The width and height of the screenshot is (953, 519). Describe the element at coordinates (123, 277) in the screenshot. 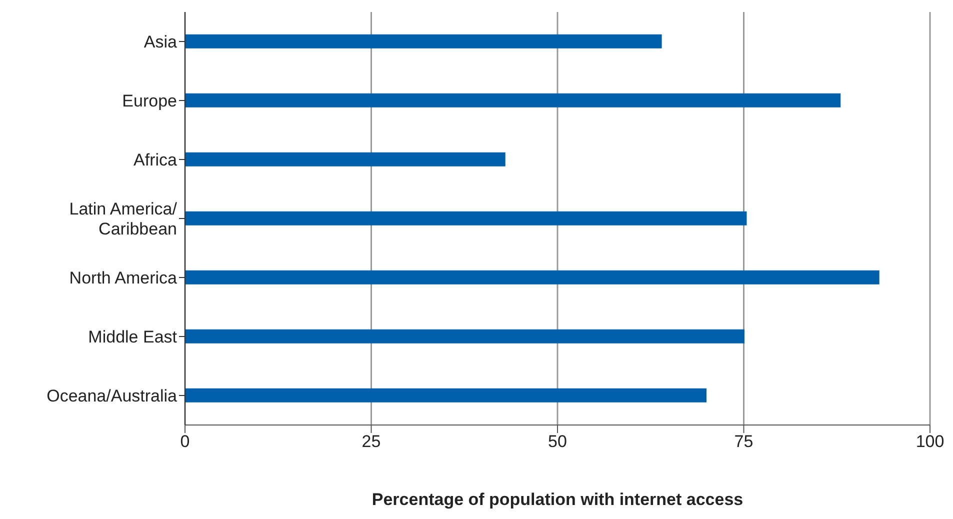

I see `y-tick-label: North America` at that location.